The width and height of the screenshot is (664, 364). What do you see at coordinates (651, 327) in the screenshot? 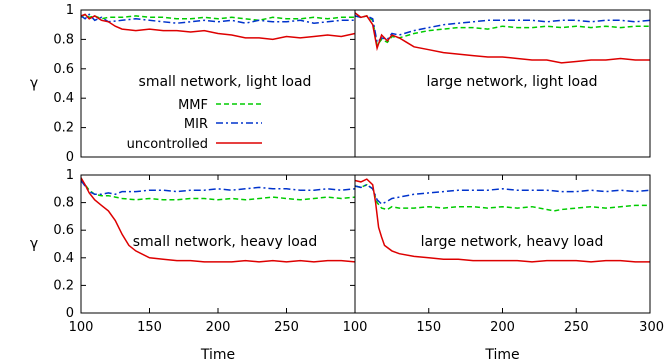
I see `x-tick-label: 300` at bounding box center [651, 327].